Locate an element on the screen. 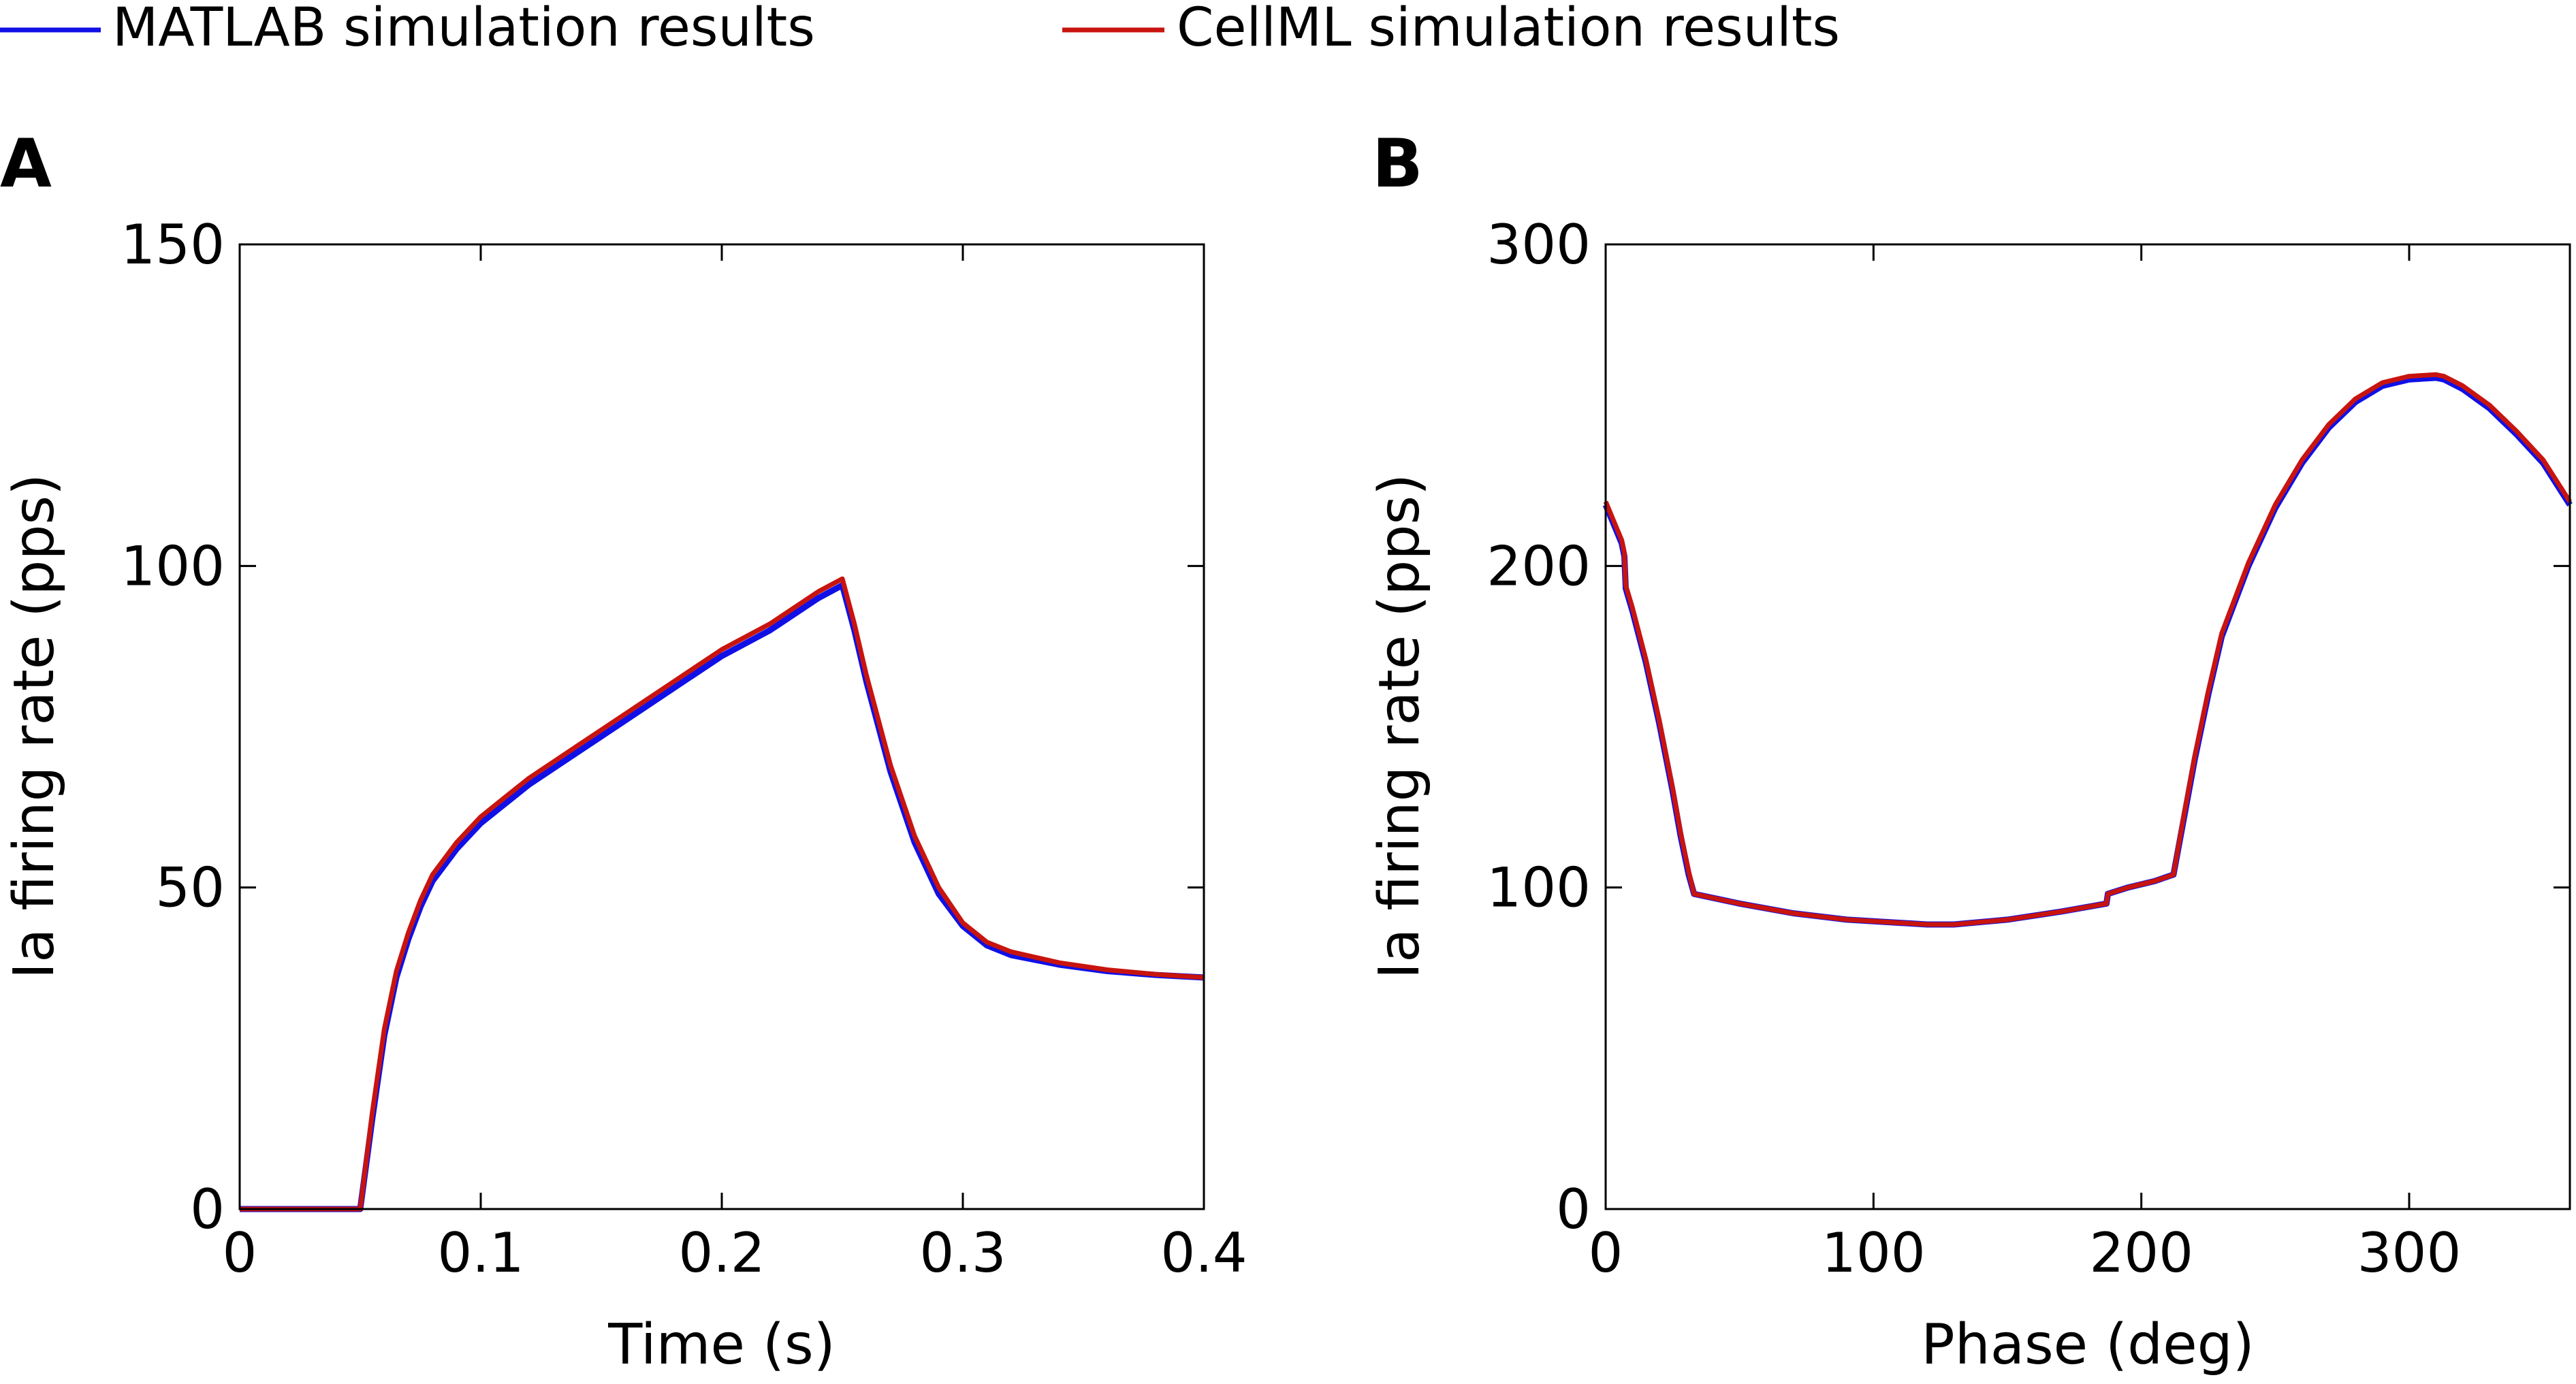 This screenshot has height=1384, width=2576. panel-label-b: B is located at coordinates (1397, 164).